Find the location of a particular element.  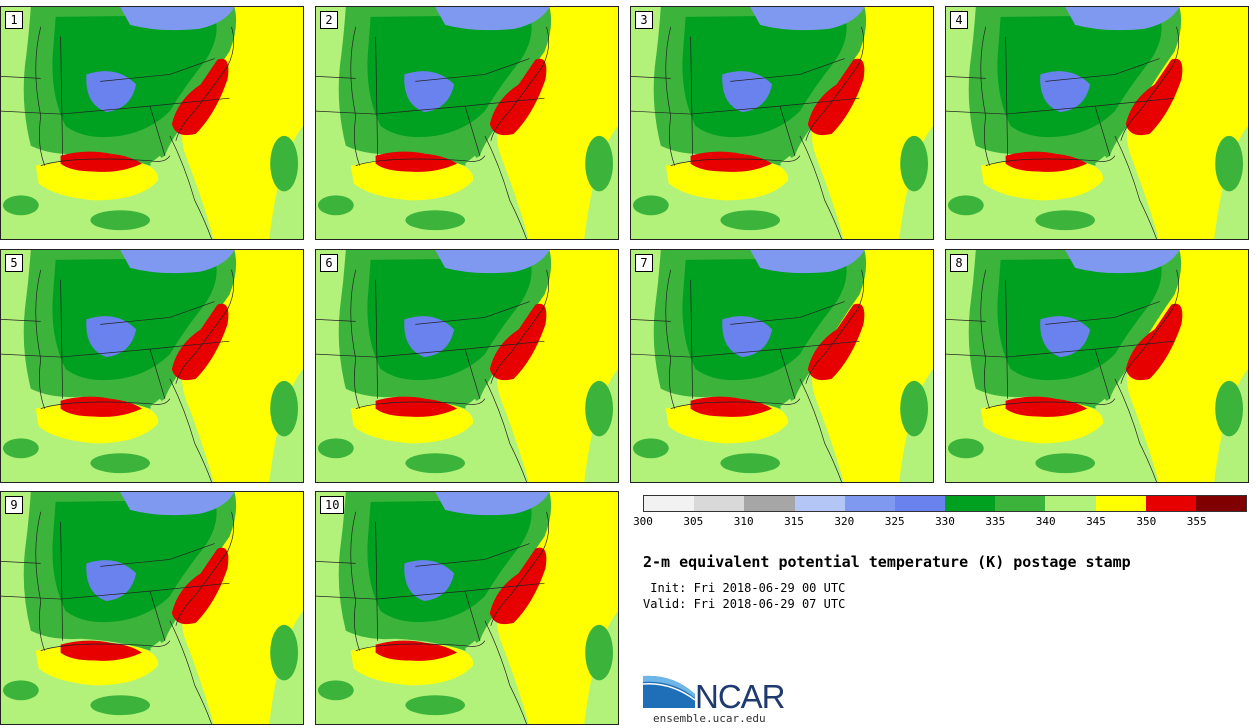

member-label: 7 is located at coordinates (644, 263).